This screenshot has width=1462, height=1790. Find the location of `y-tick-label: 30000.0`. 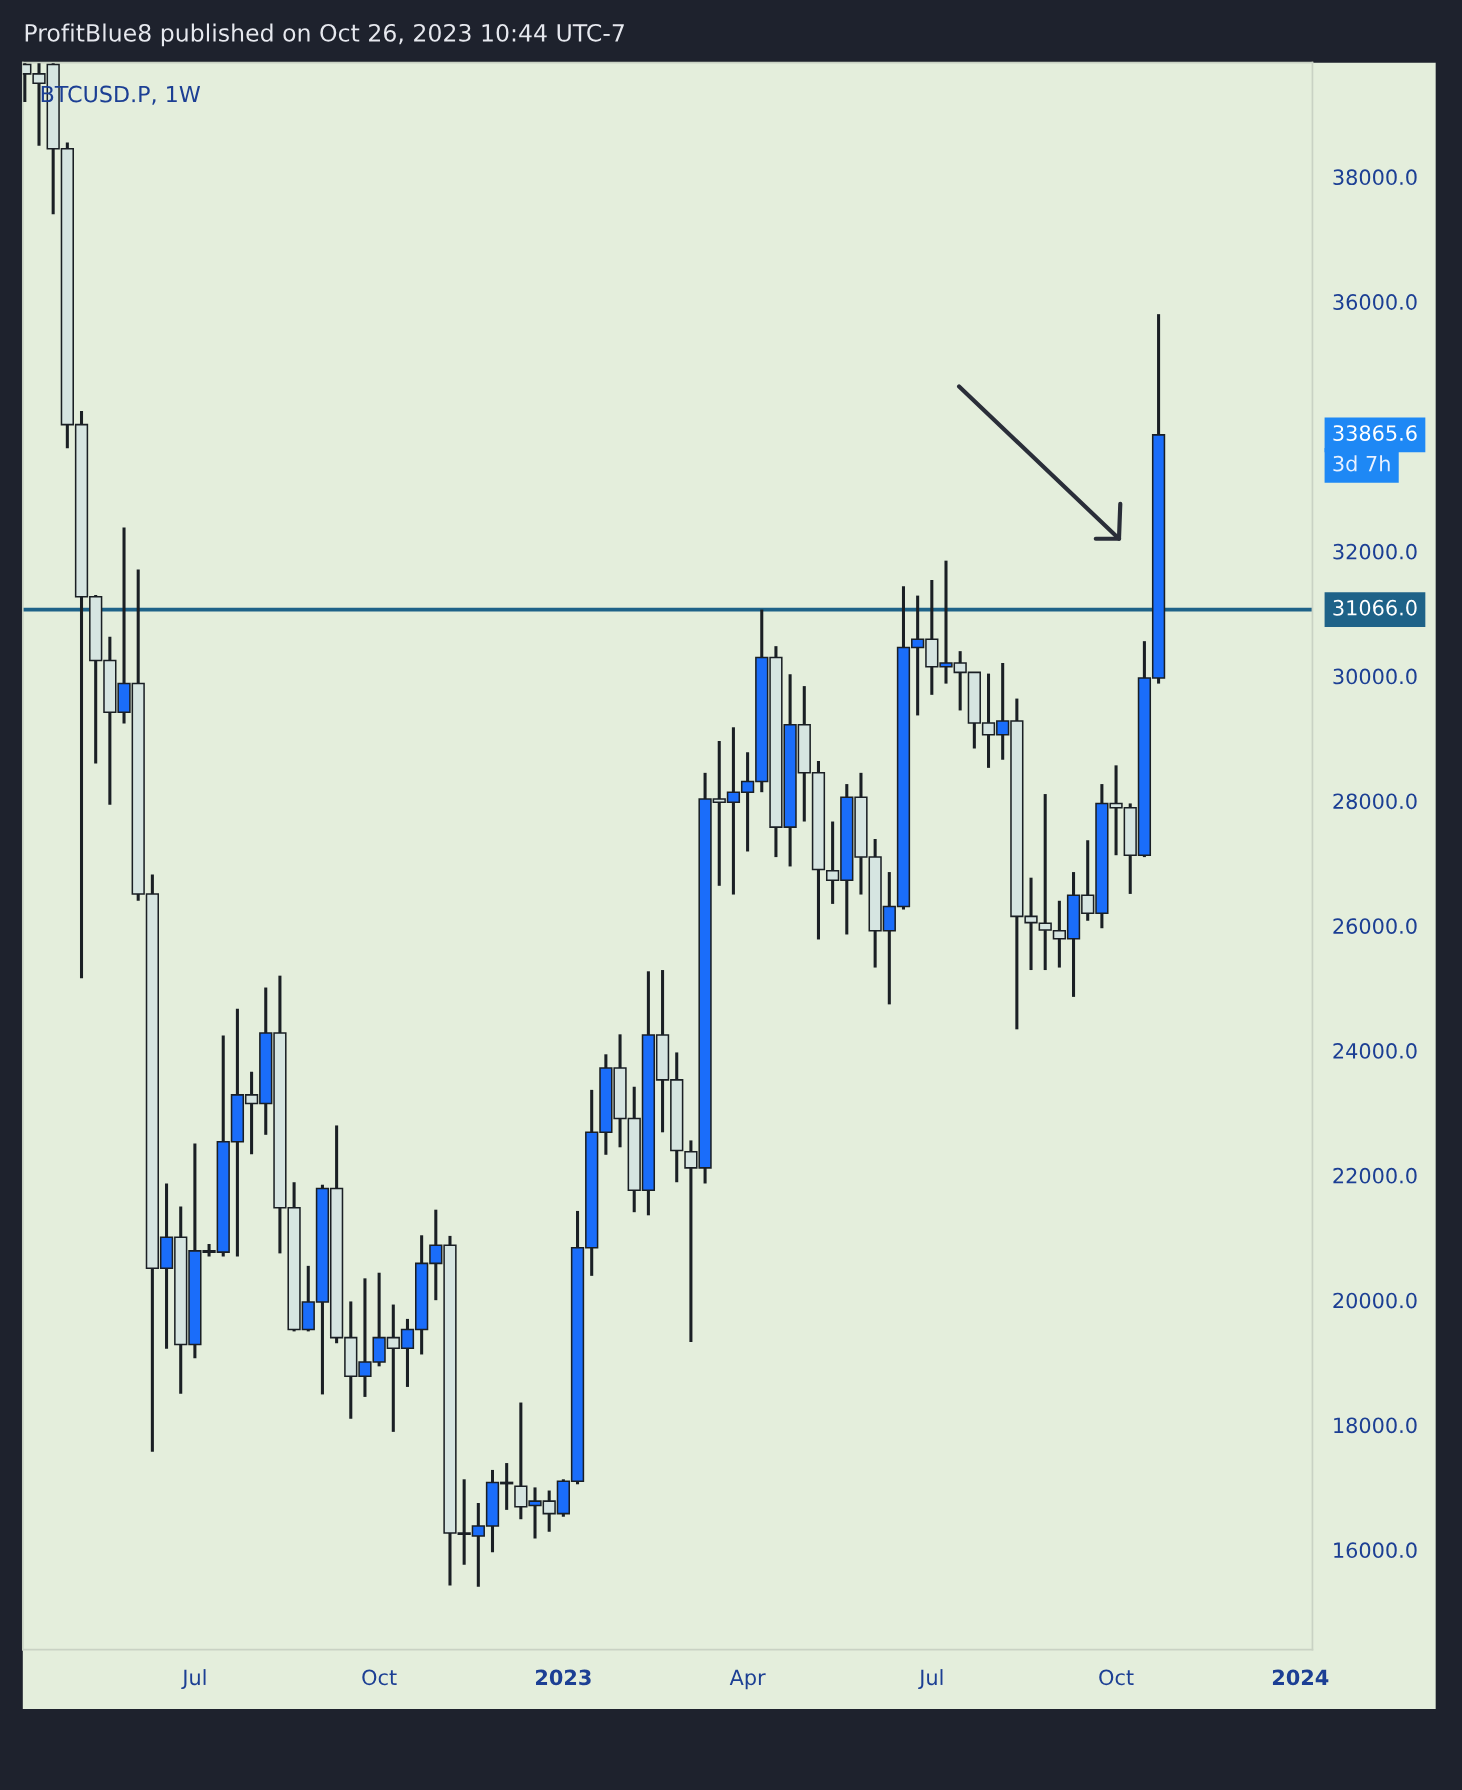

y-tick-label: 30000.0 is located at coordinates (1375, 676).